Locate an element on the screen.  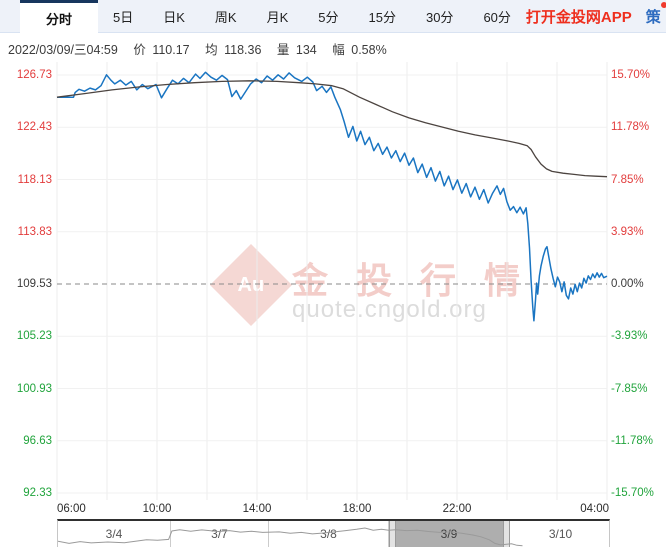
tabbar-actions: 打开金投网APP 策 ⋮ is located at coordinates (596, 16).